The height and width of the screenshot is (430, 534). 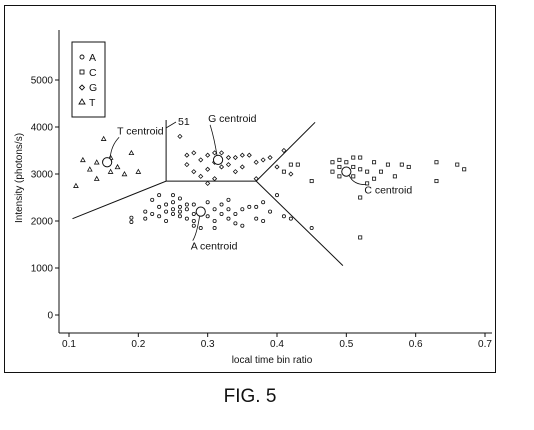 I want to click on legend-label-g: G, so click(x=93, y=88).